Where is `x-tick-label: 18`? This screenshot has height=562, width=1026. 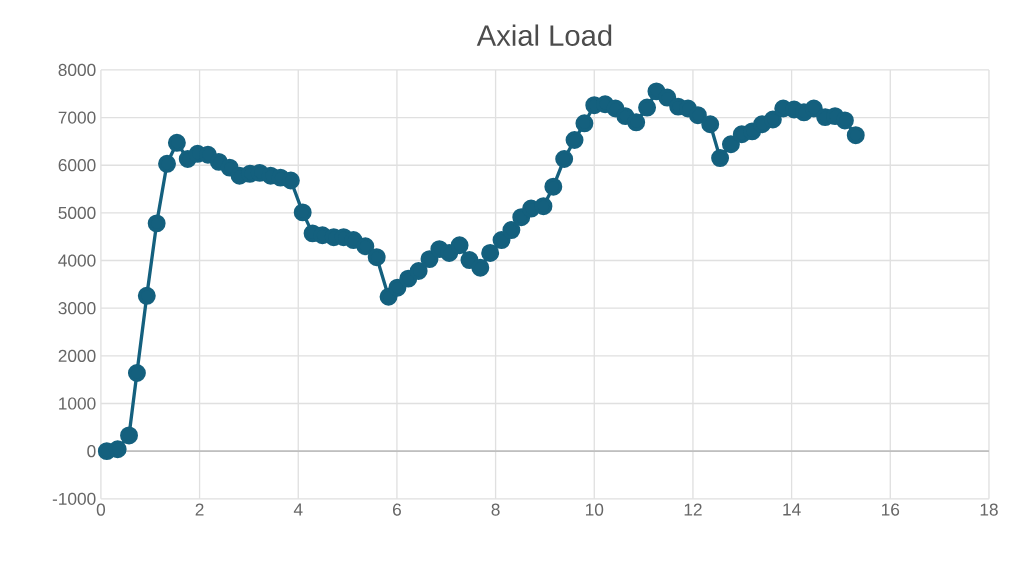
x-tick-label: 18 is located at coordinates (989, 509).